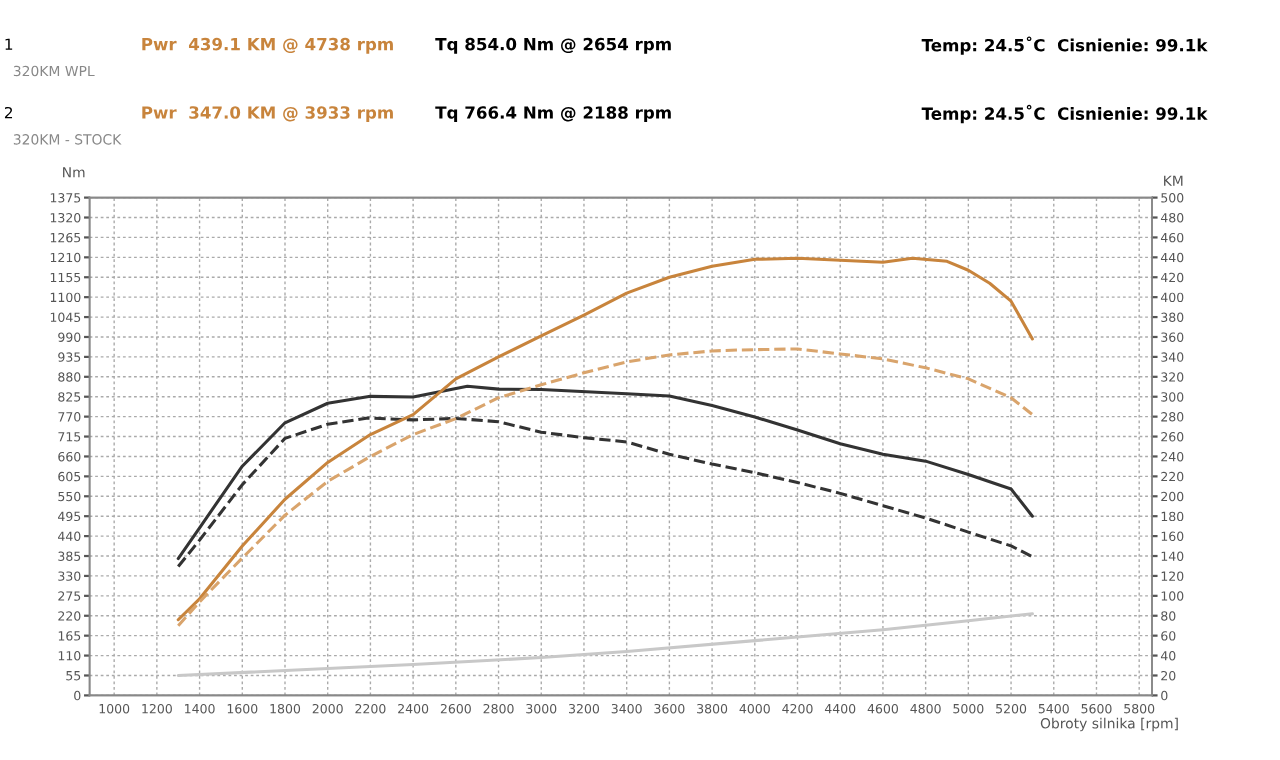 This screenshot has width=1280, height=760. Describe the element at coordinates (267, 45) in the screenshot. I see `text: Pwr 439.1 KM @ 4738 rpm` at that location.